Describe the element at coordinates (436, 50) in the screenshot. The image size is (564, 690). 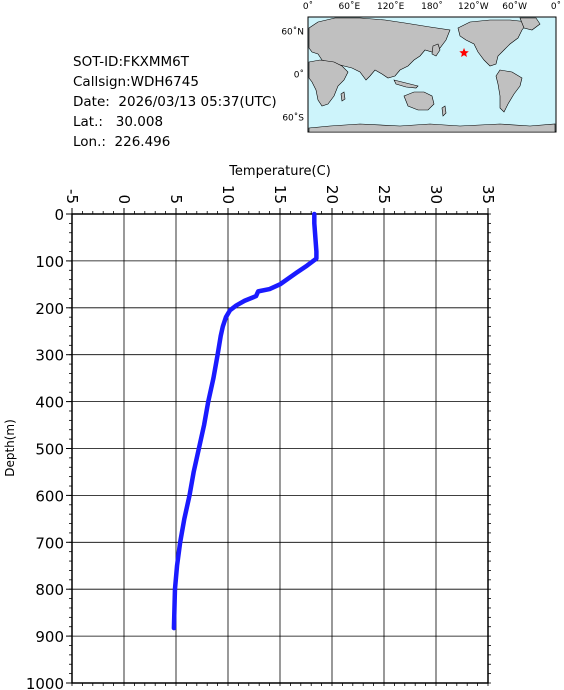
I see `japan-landmass` at that location.